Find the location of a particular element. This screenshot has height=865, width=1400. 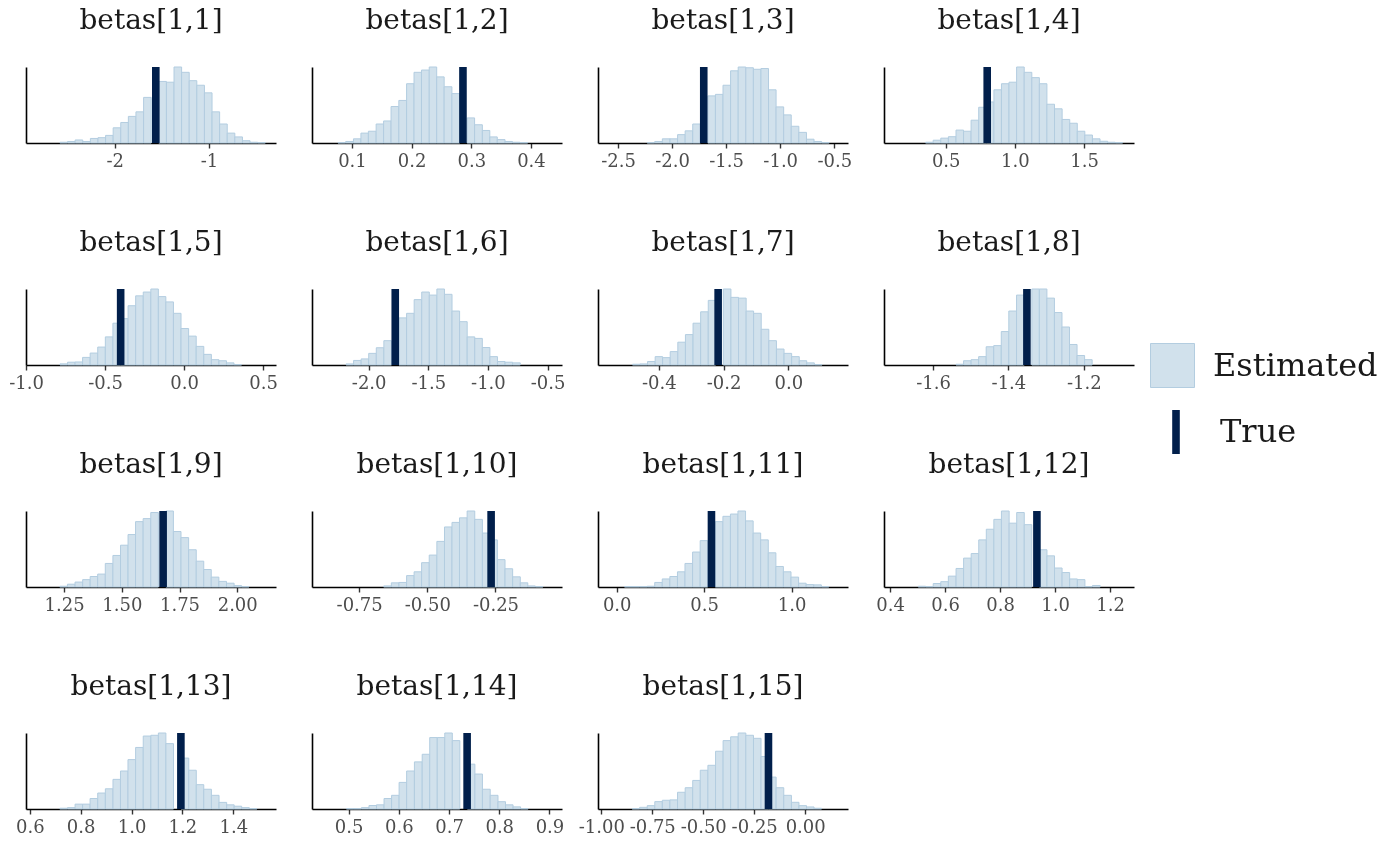

x-tick-label: 0.00 is located at coordinates (805, 826).